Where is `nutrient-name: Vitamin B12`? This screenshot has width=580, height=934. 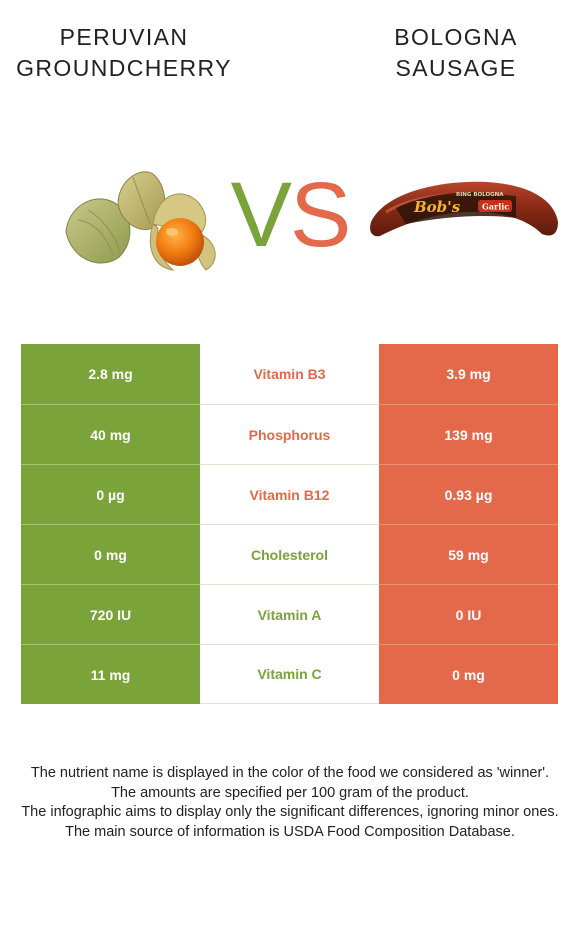 nutrient-name: Vitamin B12 is located at coordinates (289, 494).